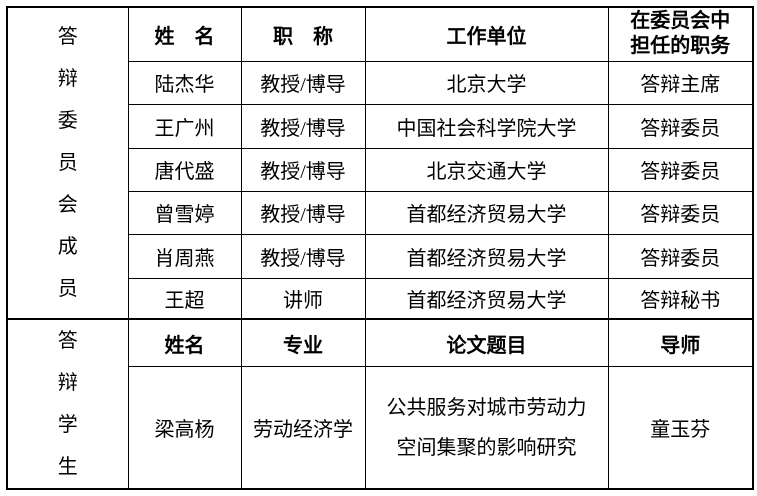 The height and width of the screenshot is (496, 757). I want to click on member-name: 王超, so click(184, 298).